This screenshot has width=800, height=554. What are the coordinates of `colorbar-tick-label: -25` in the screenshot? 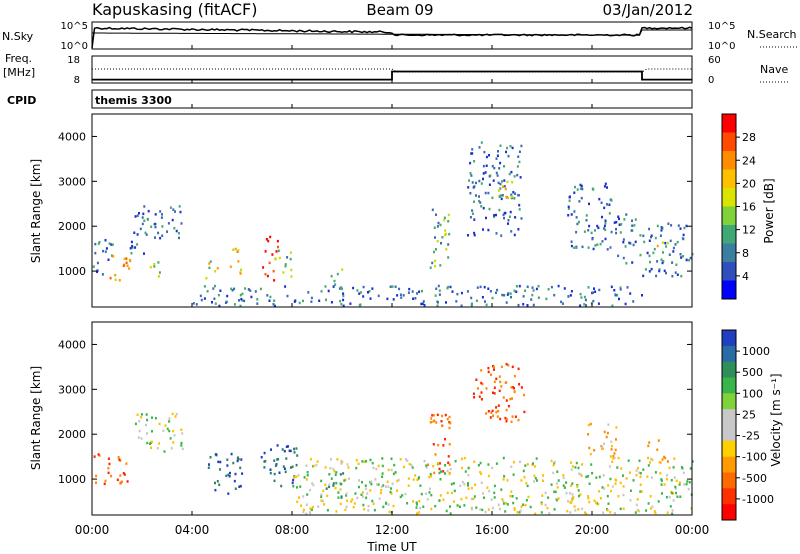 It's located at (751, 436).